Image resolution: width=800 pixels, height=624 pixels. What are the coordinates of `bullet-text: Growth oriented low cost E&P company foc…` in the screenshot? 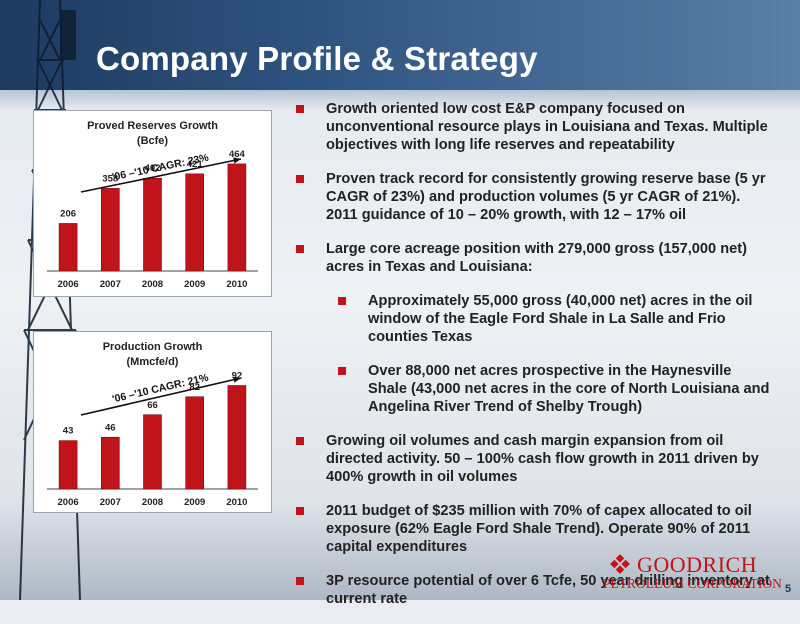 It's located at (547, 127).